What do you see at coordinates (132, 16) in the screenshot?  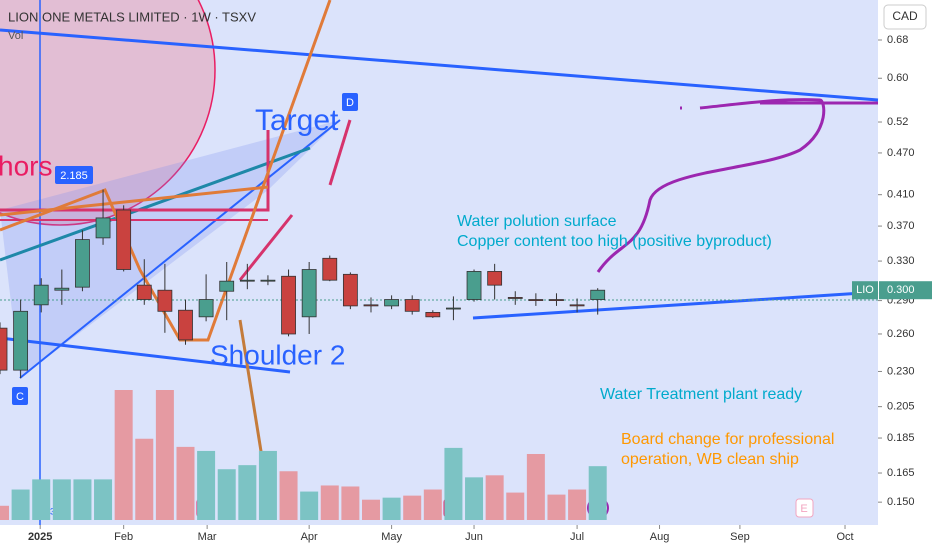 I see `chart-title: LION ONE METALS LIMITED · 1W · TSXV` at bounding box center [132, 16].